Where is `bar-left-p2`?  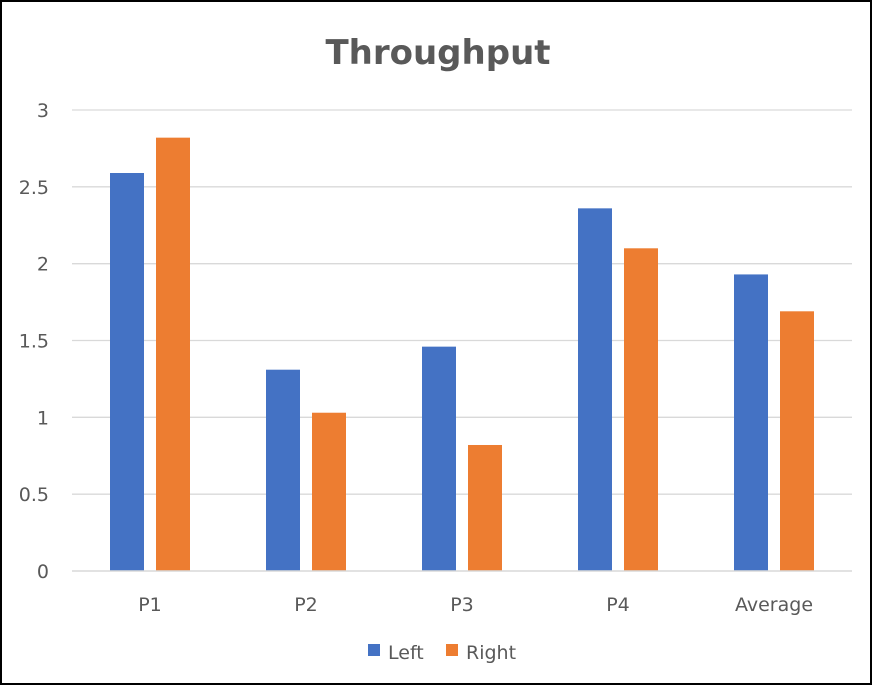 bar-left-p2 is located at coordinates (283, 470).